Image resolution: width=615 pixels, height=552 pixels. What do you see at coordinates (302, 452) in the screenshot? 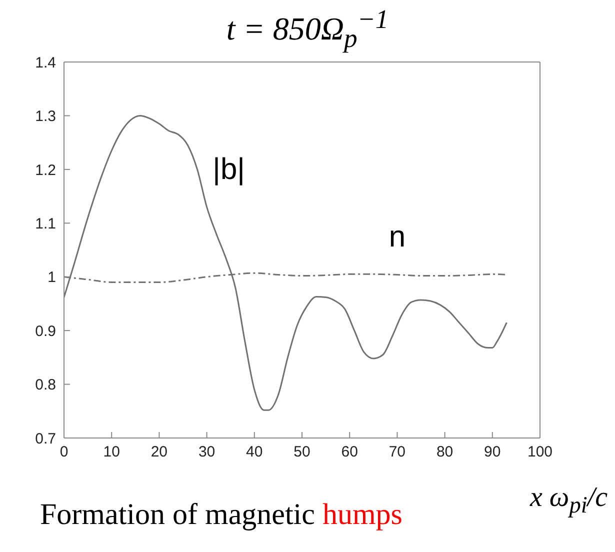
I see `x-tick-label: 50` at bounding box center [302, 452].